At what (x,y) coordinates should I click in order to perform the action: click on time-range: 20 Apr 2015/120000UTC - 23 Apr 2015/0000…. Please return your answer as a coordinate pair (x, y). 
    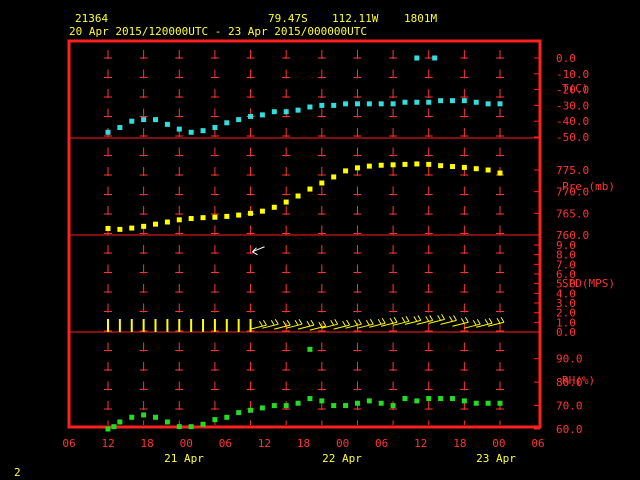
    Looking at the image, I should click on (218, 31).